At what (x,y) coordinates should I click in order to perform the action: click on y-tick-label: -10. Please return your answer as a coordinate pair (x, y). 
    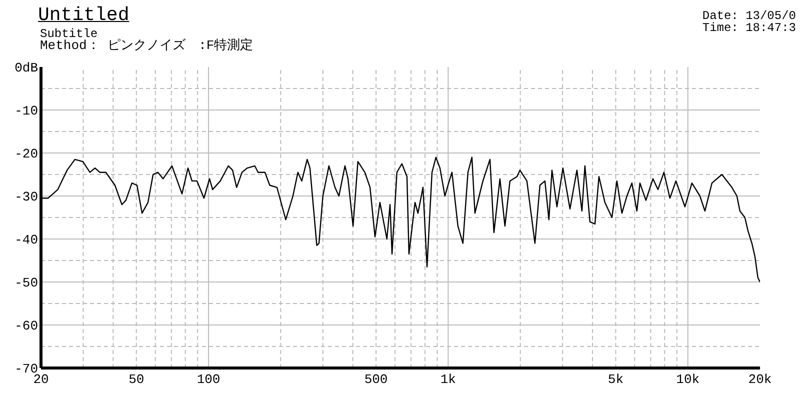
    Looking at the image, I should click on (26, 111).